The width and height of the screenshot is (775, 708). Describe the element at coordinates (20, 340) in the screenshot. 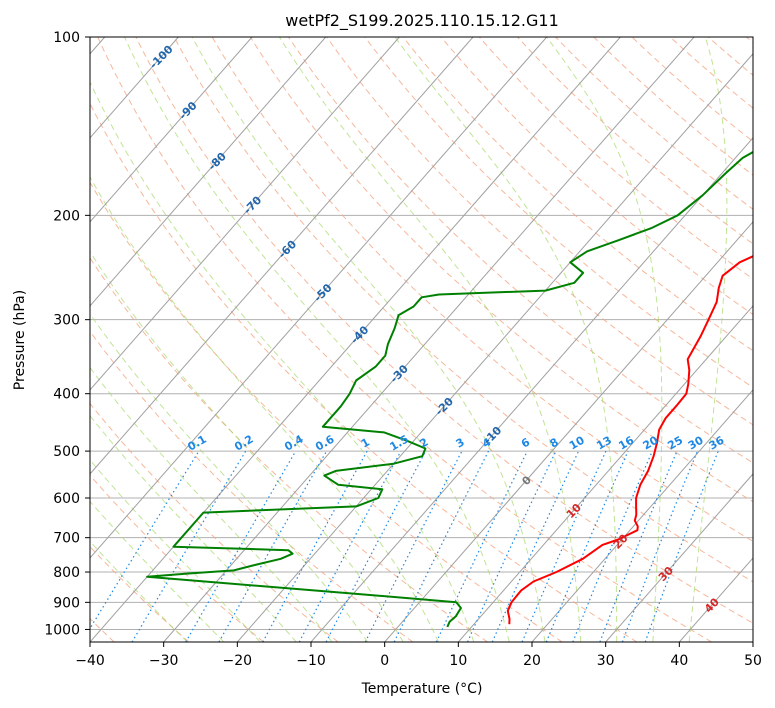

I see `y-axis-label: Pressure (hPa)` at that location.